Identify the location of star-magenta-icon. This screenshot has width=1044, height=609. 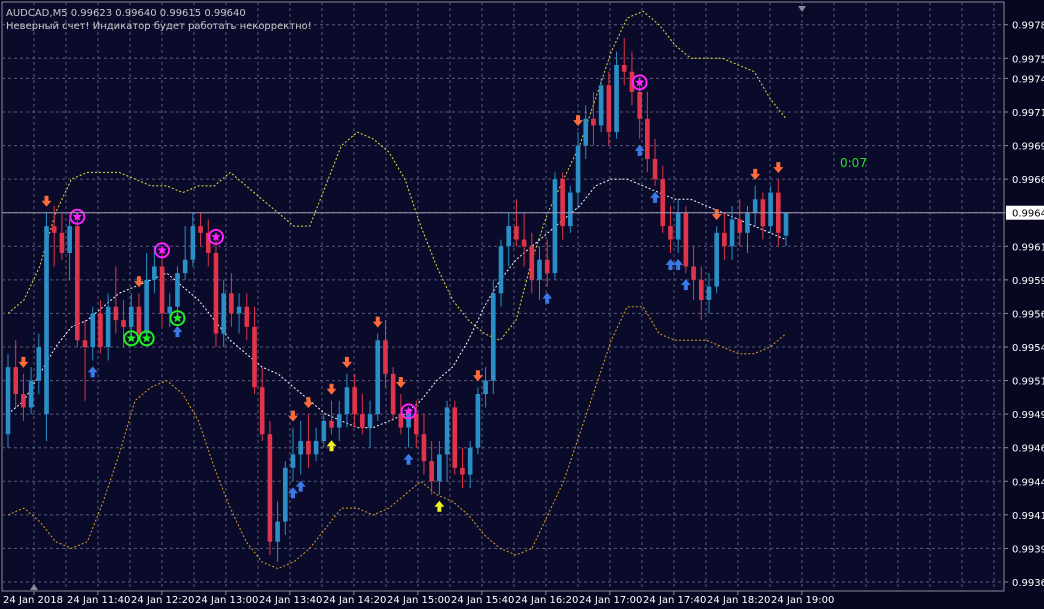
(408, 411).